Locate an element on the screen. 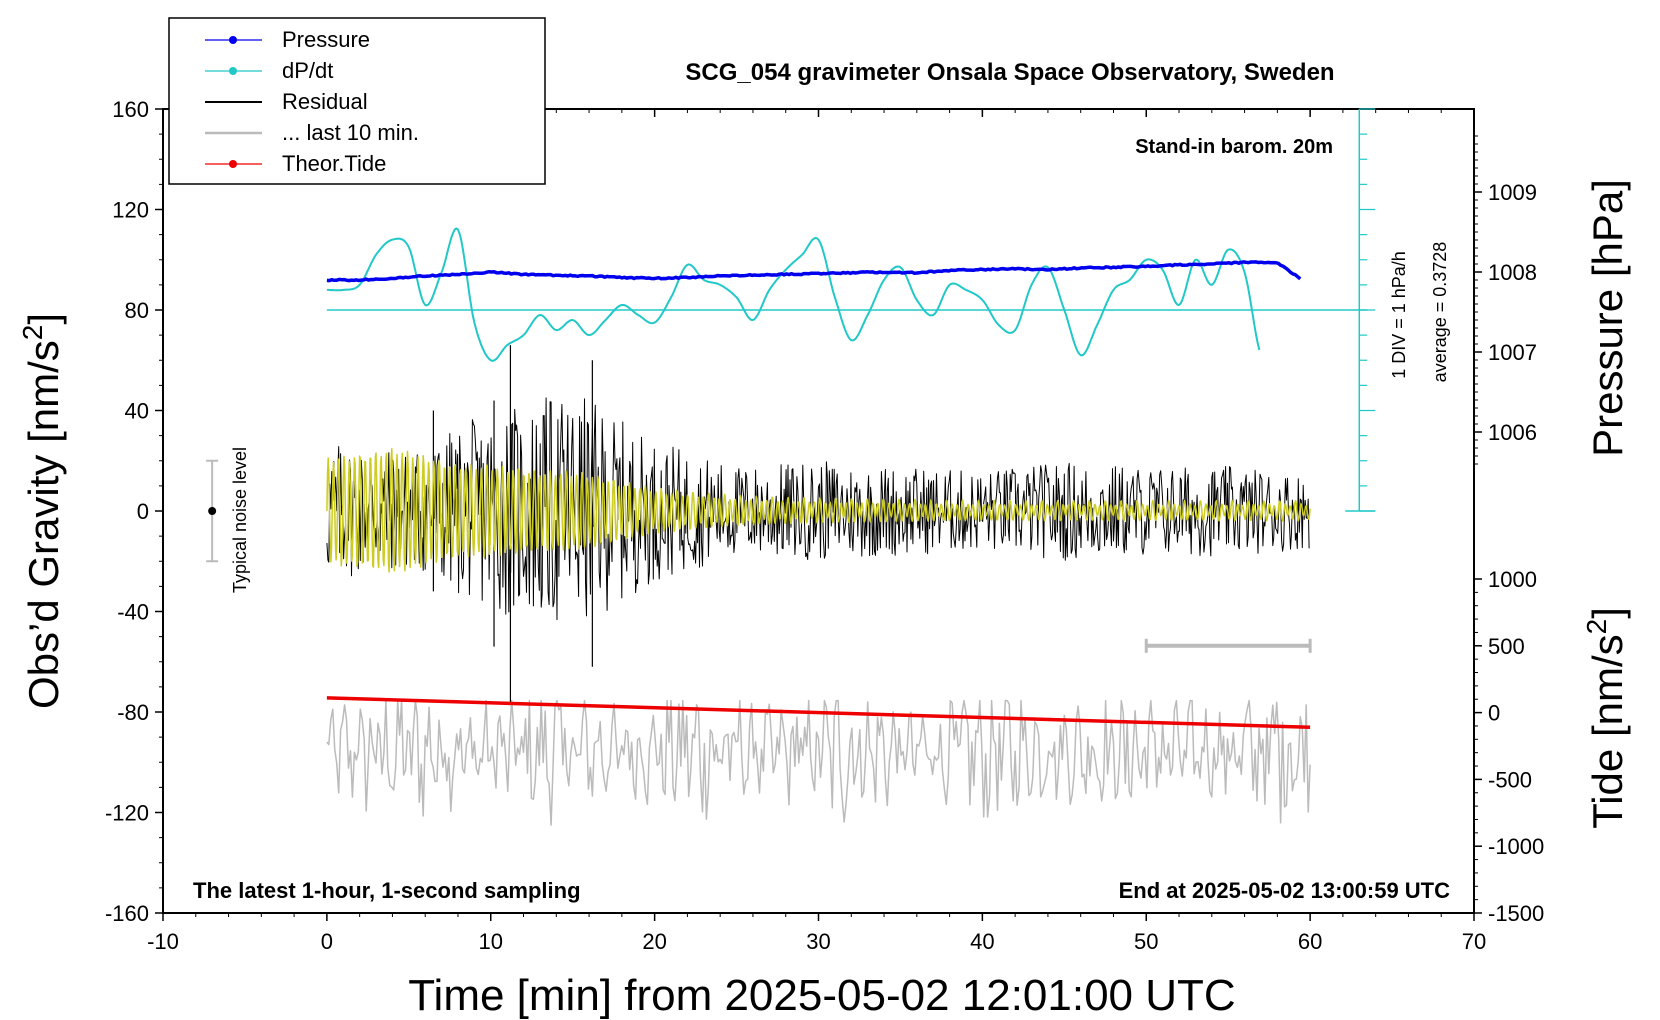 Image resolution: width=1660 pixels, height=1020 pixels. last-10-min-trace is located at coordinates (818, 762).